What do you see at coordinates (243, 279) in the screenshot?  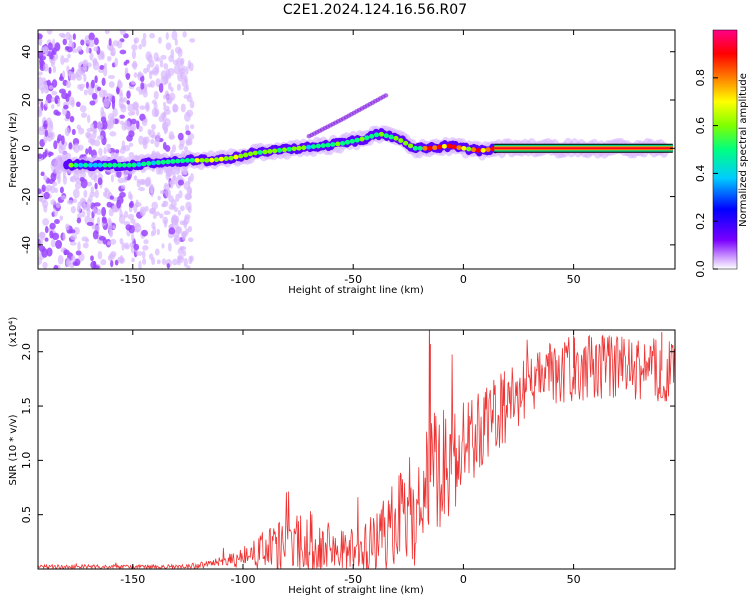 I see `spectrogram-xtick-label: -100` at bounding box center [243, 279].